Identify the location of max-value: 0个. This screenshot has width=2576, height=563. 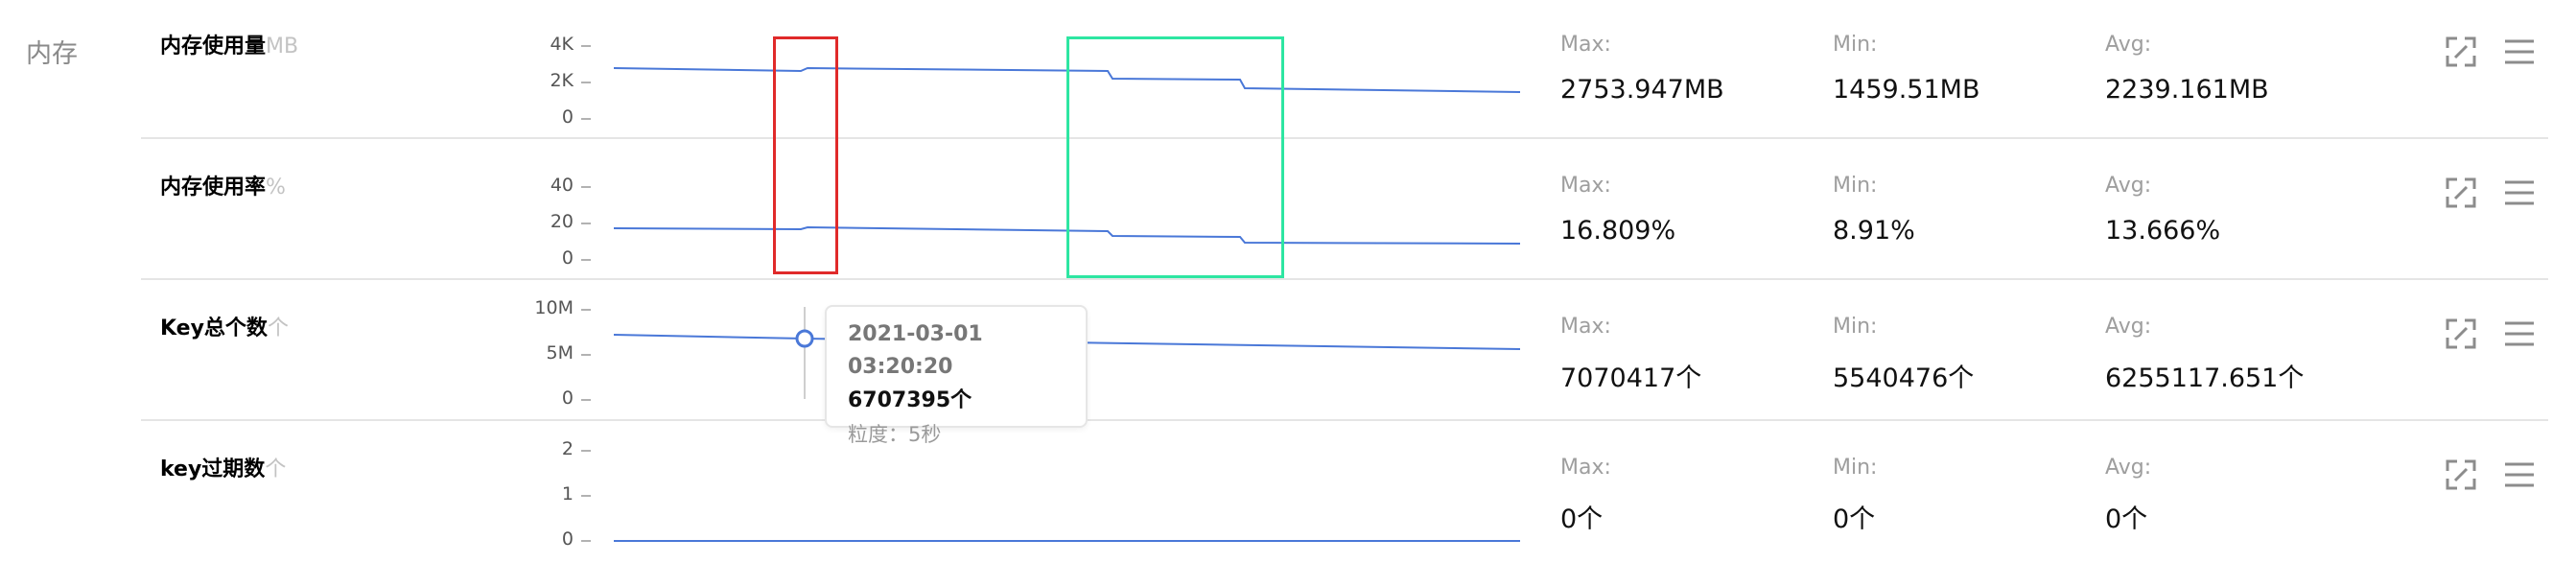
(1582, 519).